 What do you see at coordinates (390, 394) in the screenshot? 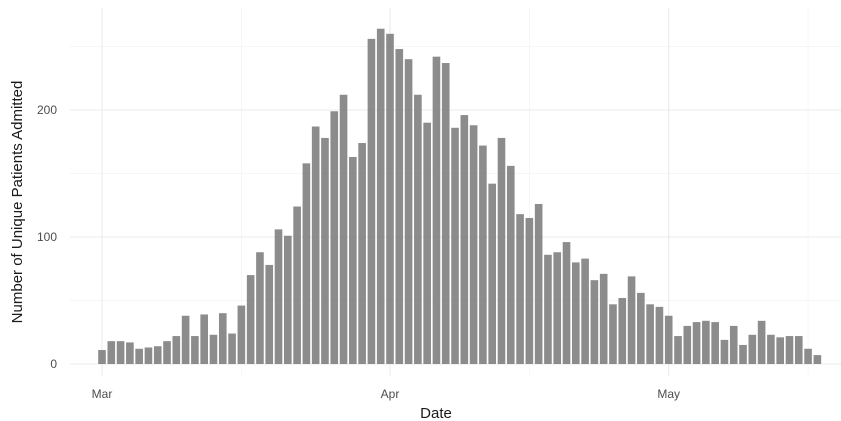
I see `x-tick-label: Apr` at bounding box center [390, 394].